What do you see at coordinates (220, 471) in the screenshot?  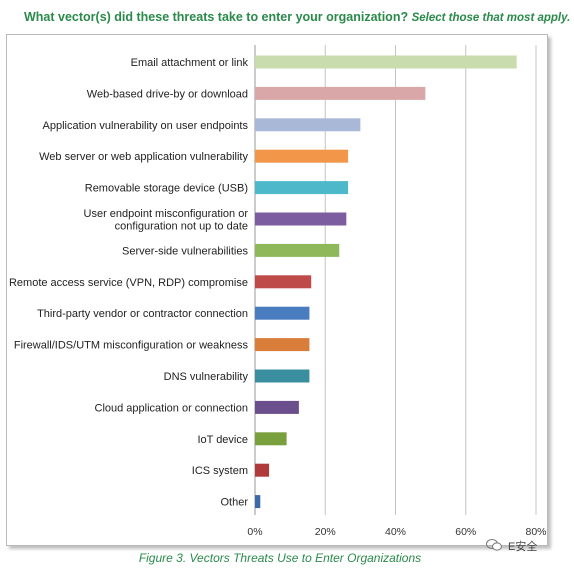 I see `category-label: ICS system` at bounding box center [220, 471].